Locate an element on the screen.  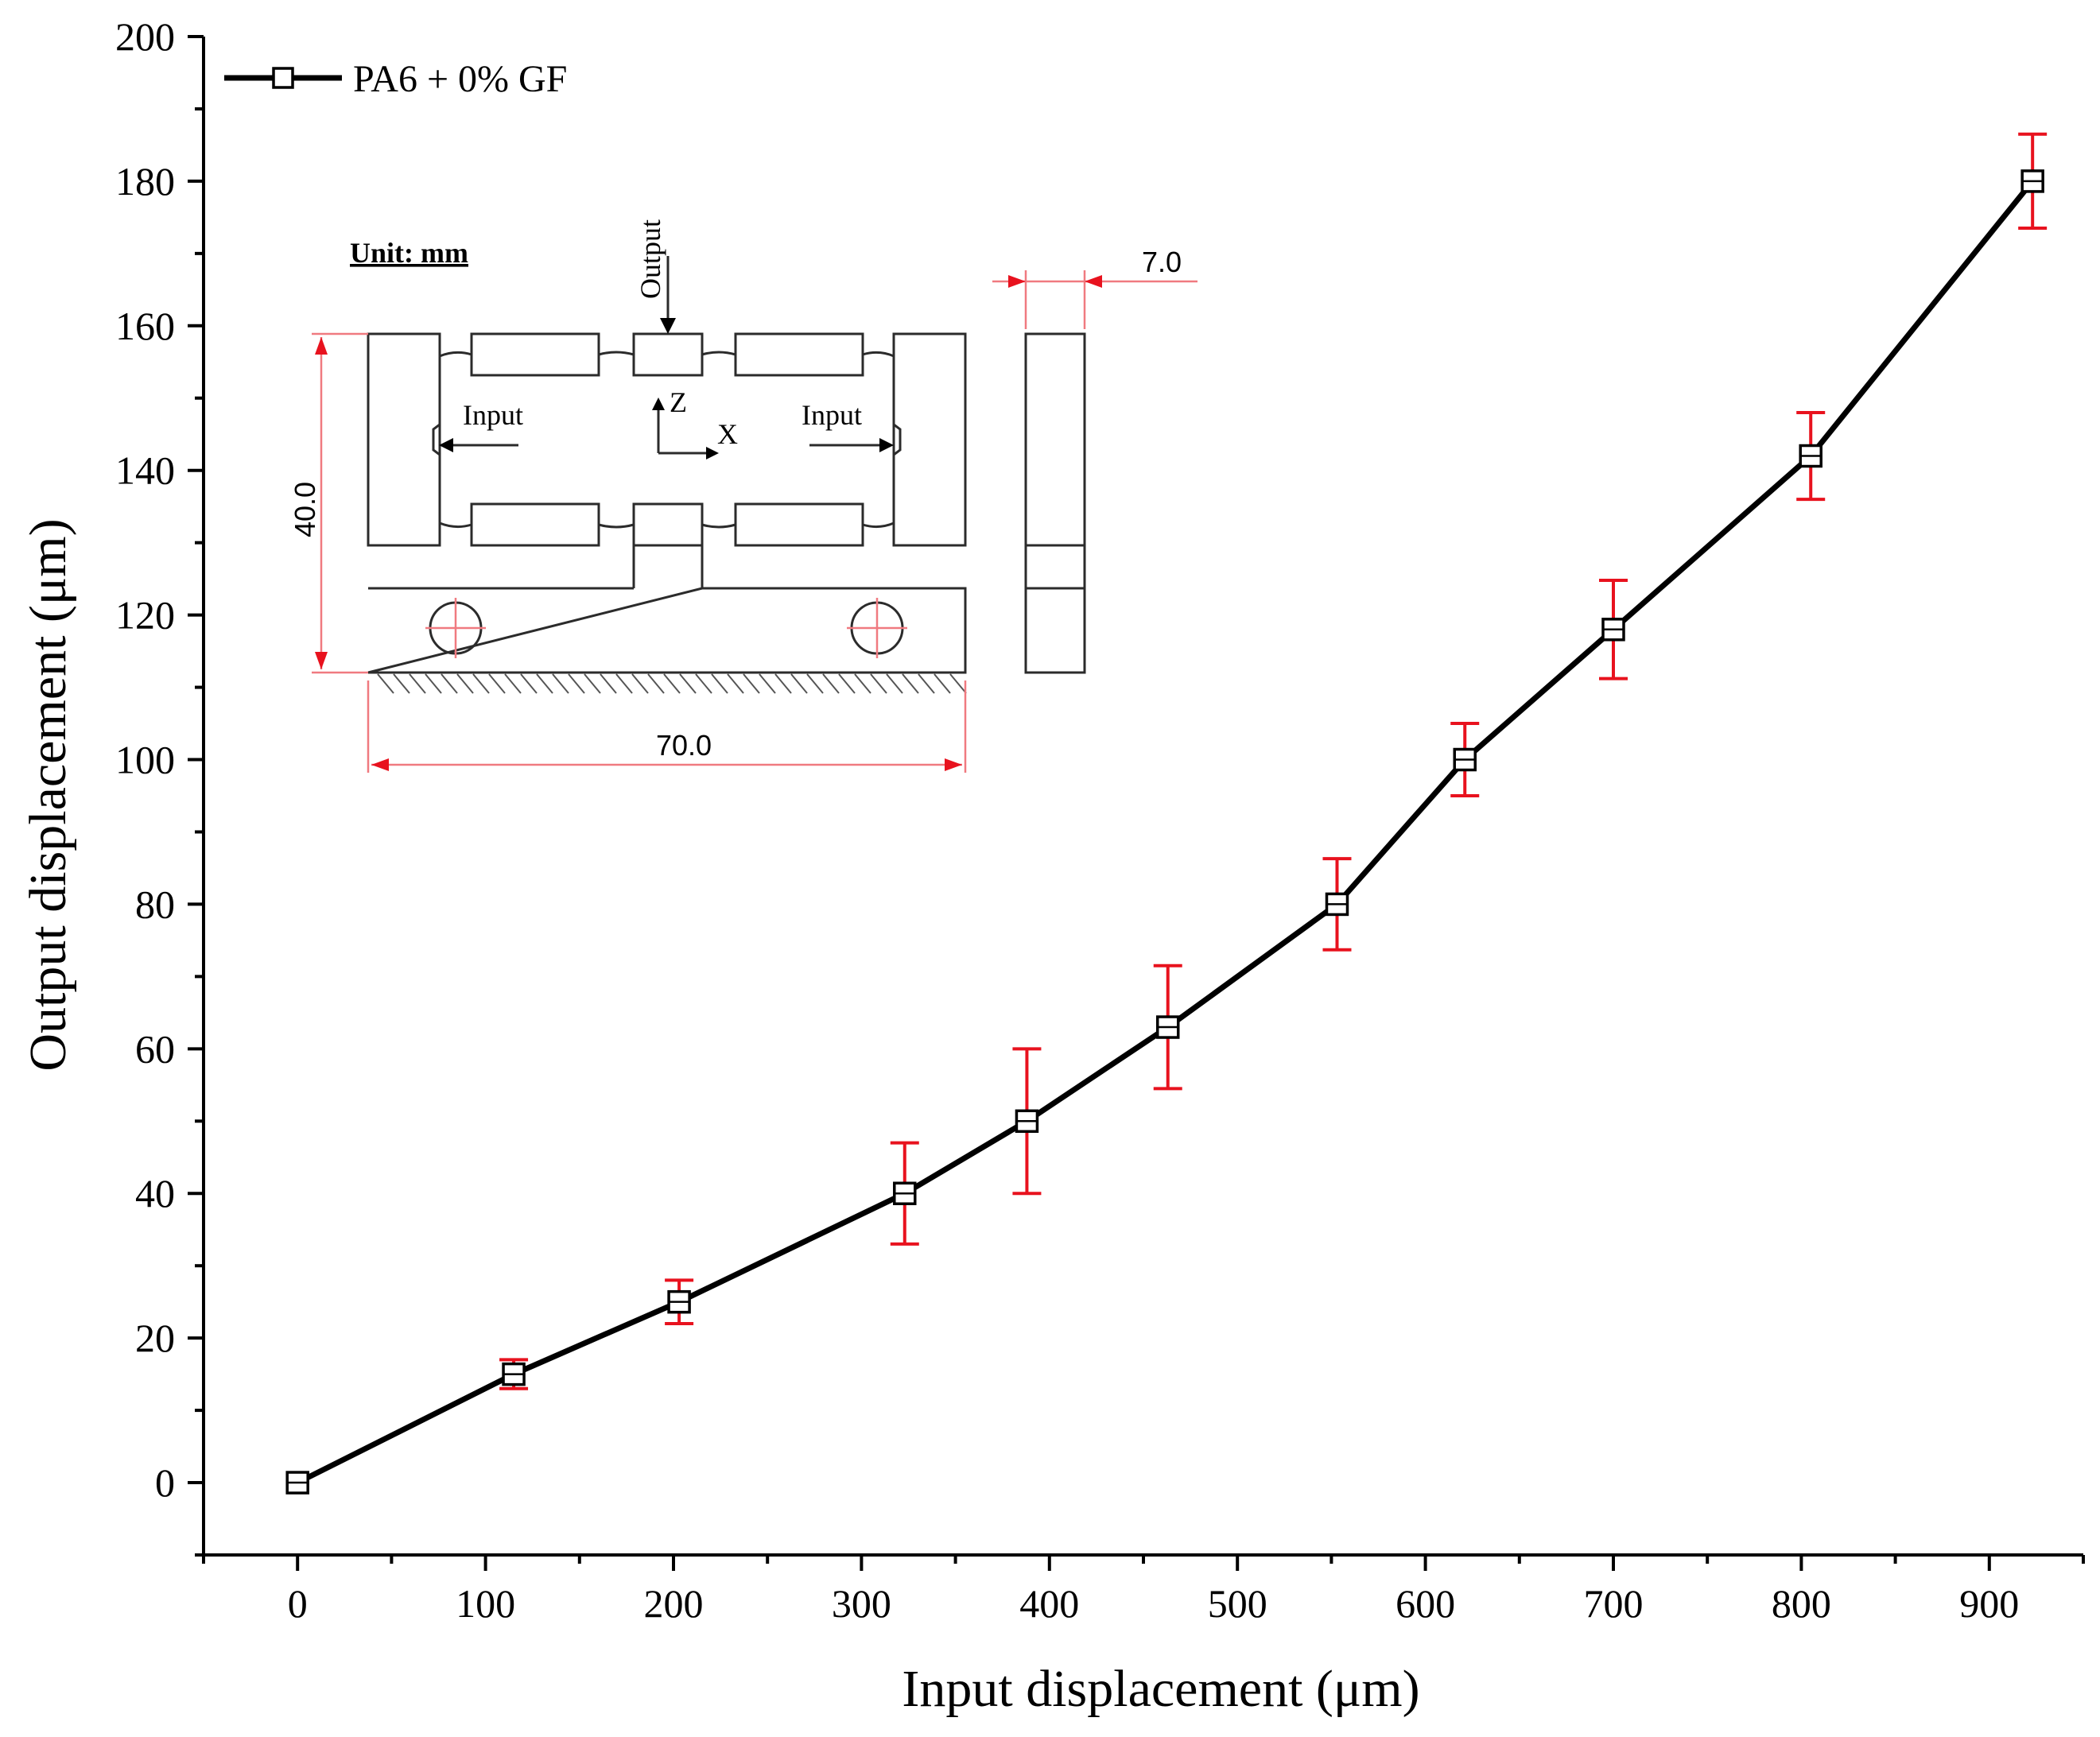
x-axis-title: Input displacement (μm) is located at coordinates (1160, 1689).